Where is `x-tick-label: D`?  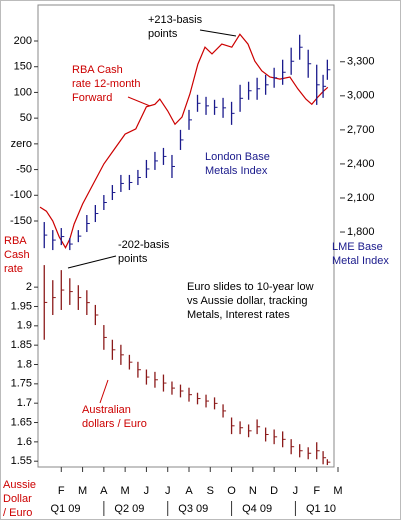 x-tick-label: D is located at coordinates (274, 491).